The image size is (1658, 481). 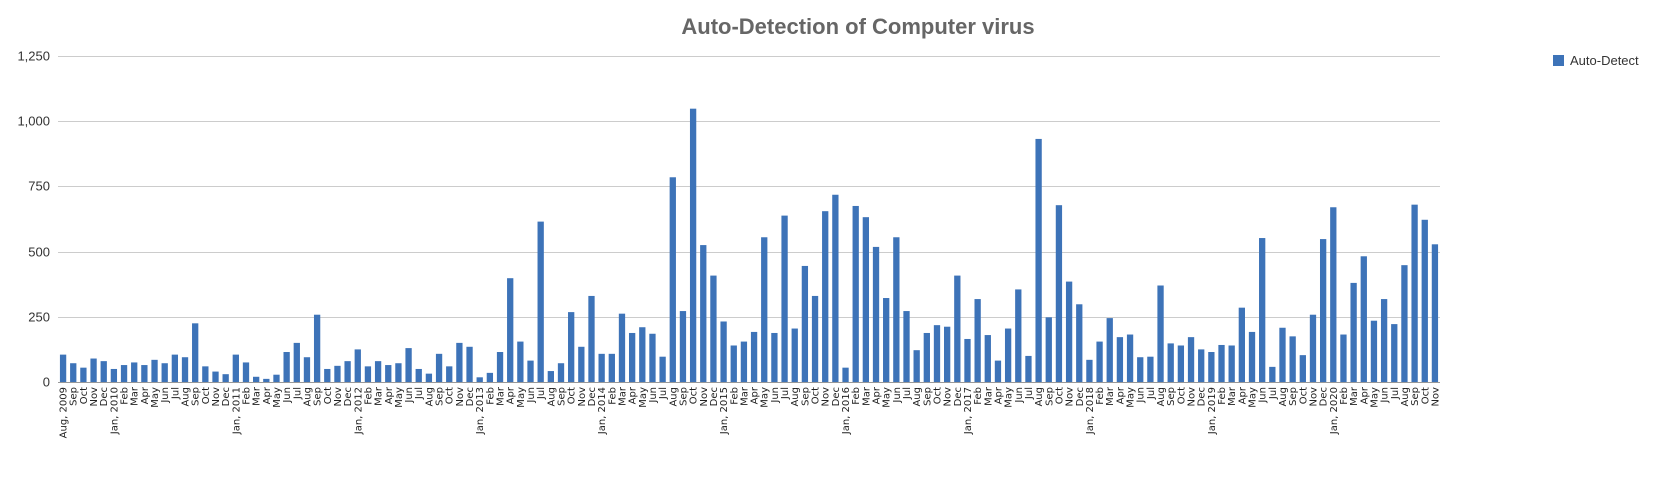 I want to click on y-tick-label: 250, so click(x=39, y=317).